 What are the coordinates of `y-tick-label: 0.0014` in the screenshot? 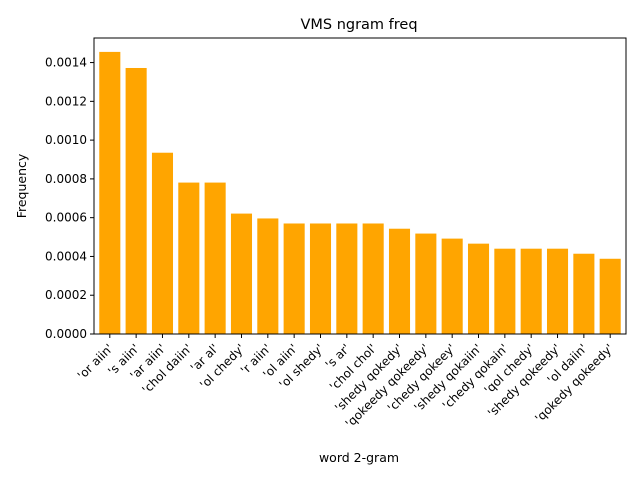 It's located at (66, 63).